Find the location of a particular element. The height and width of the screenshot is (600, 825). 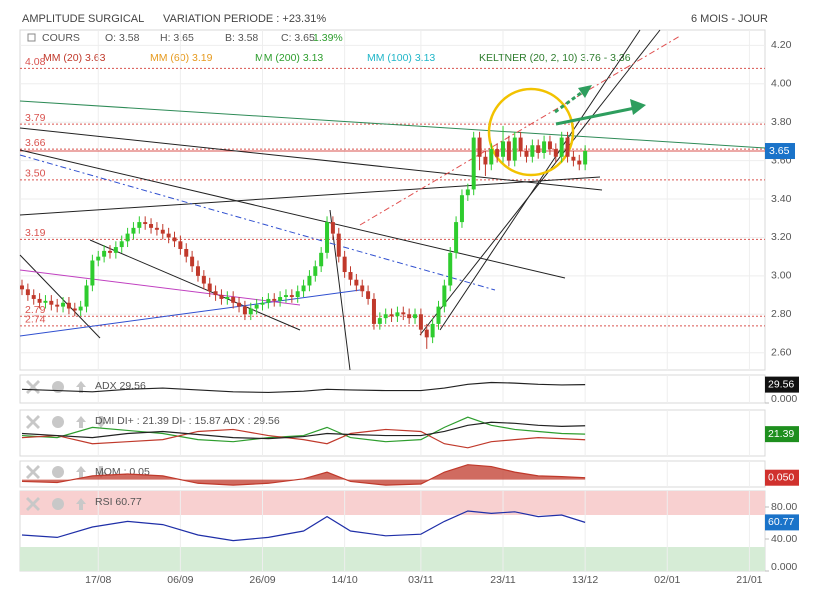

level-label: 4.08 is located at coordinates (35, 62).